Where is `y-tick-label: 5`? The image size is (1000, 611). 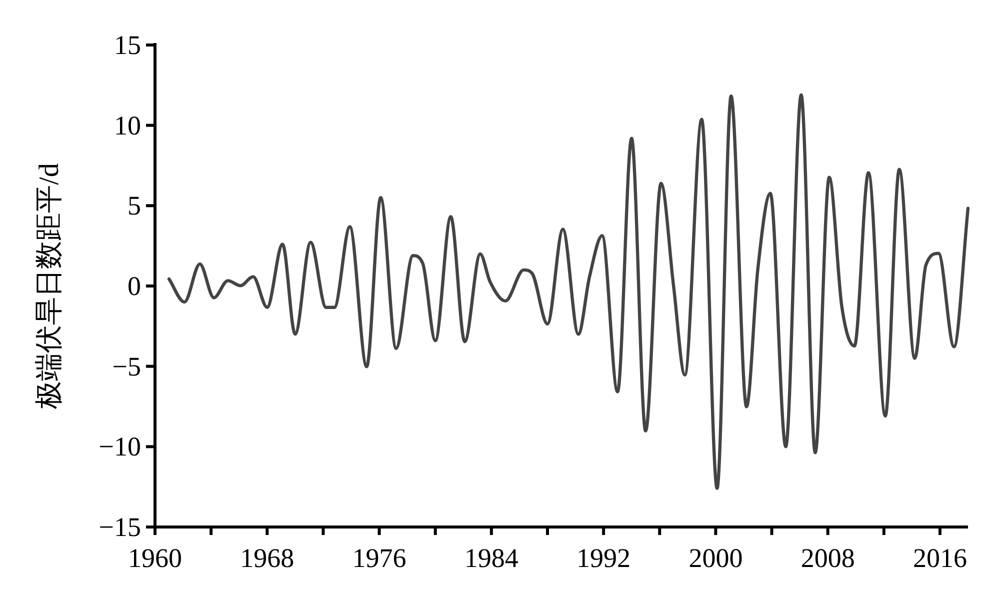 y-tick-label: 5 is located at coordinates (134, 205).